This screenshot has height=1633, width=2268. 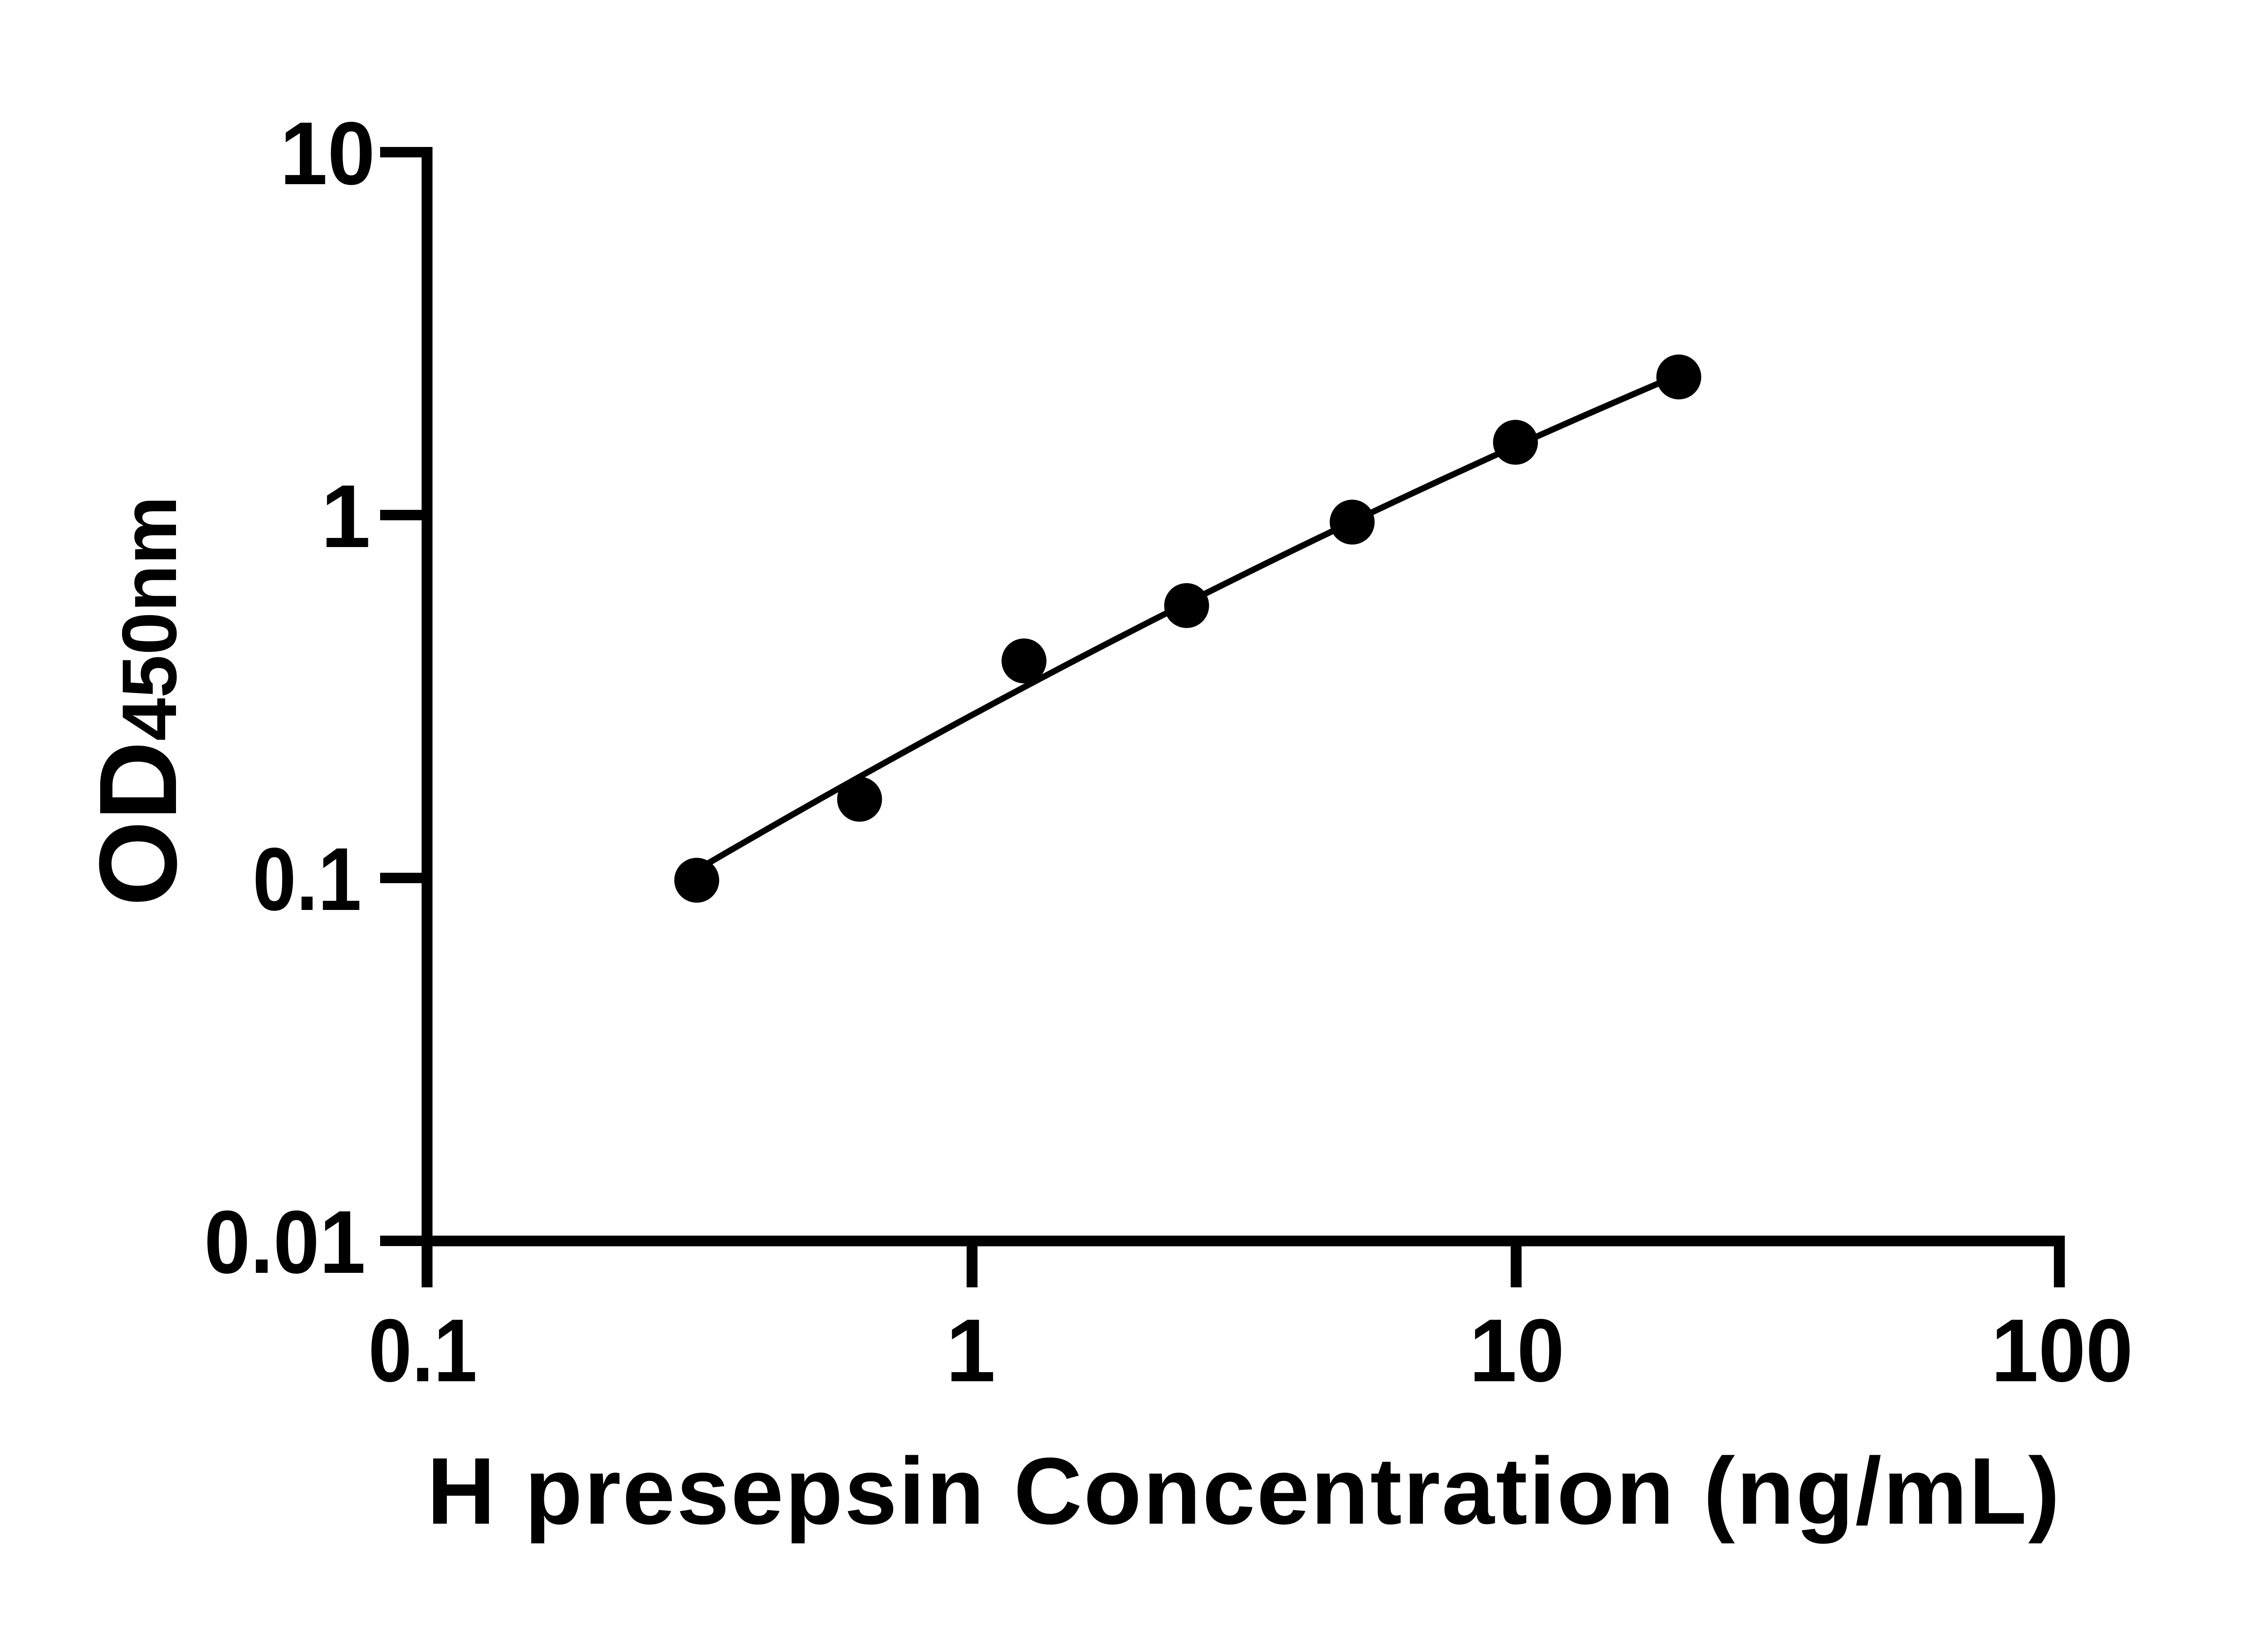 What do you see at coordinates (285, 1242) in the screenshot?
I see `svg-text: 0.01` at bounding box center [285, 1242].